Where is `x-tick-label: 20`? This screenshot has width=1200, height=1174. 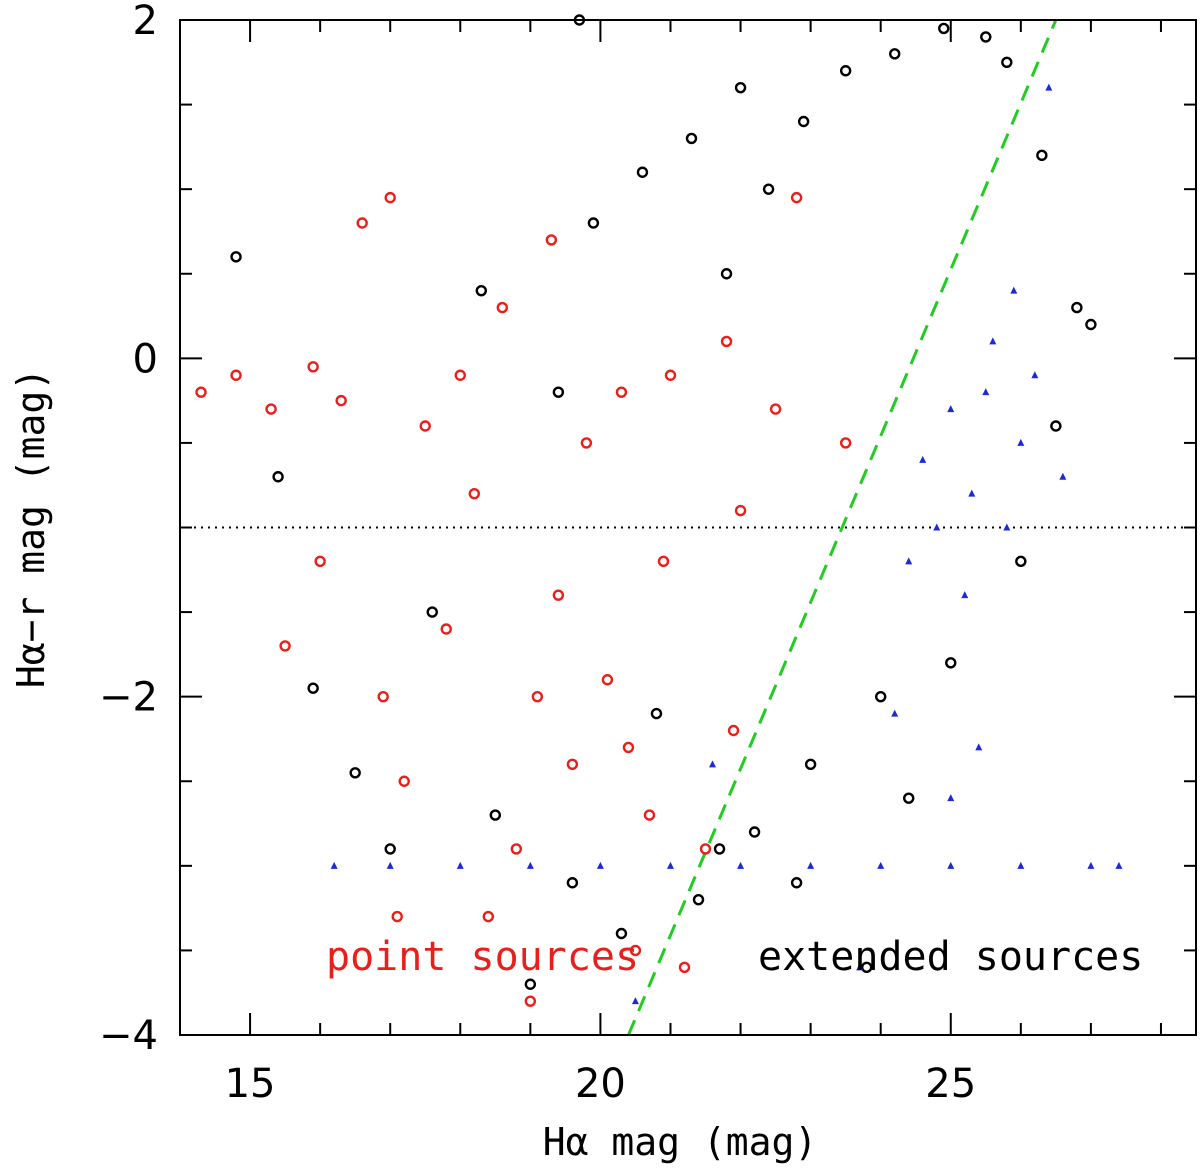 x-tick-label: 20 is located at coordinates (600, 1084).